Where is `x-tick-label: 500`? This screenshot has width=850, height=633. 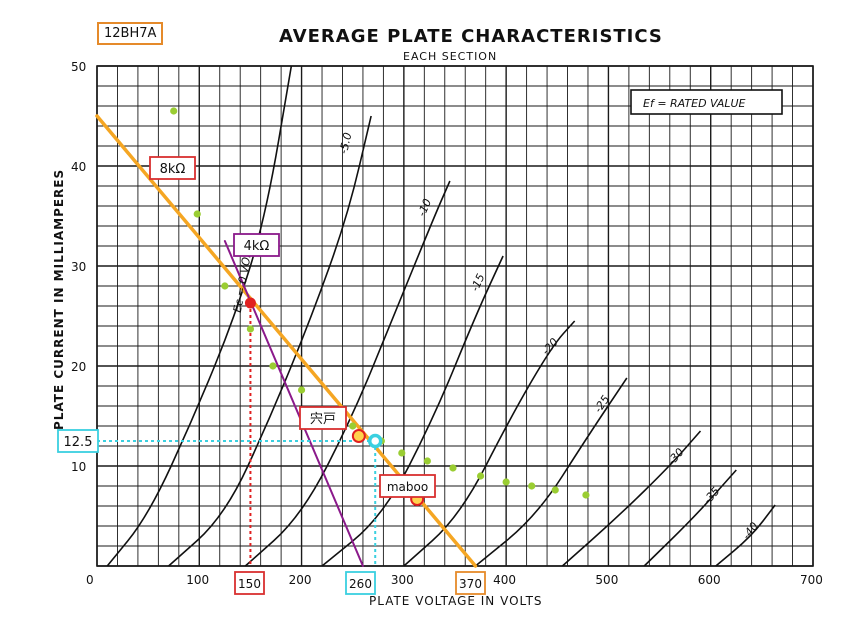
x-tick-label: 500 is located at coordinates (606, 580).